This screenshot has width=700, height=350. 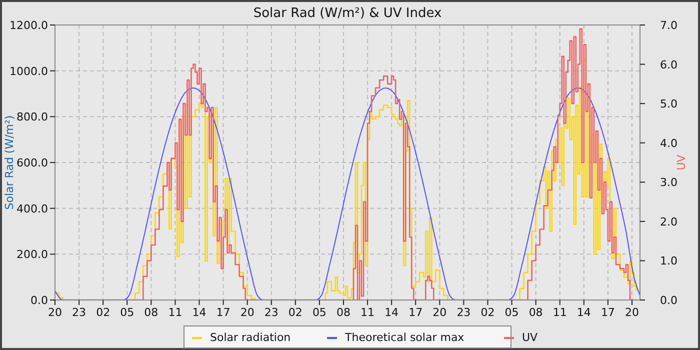 I want to click on y-tick-label: 1200.0, so click(x=29, y=25).